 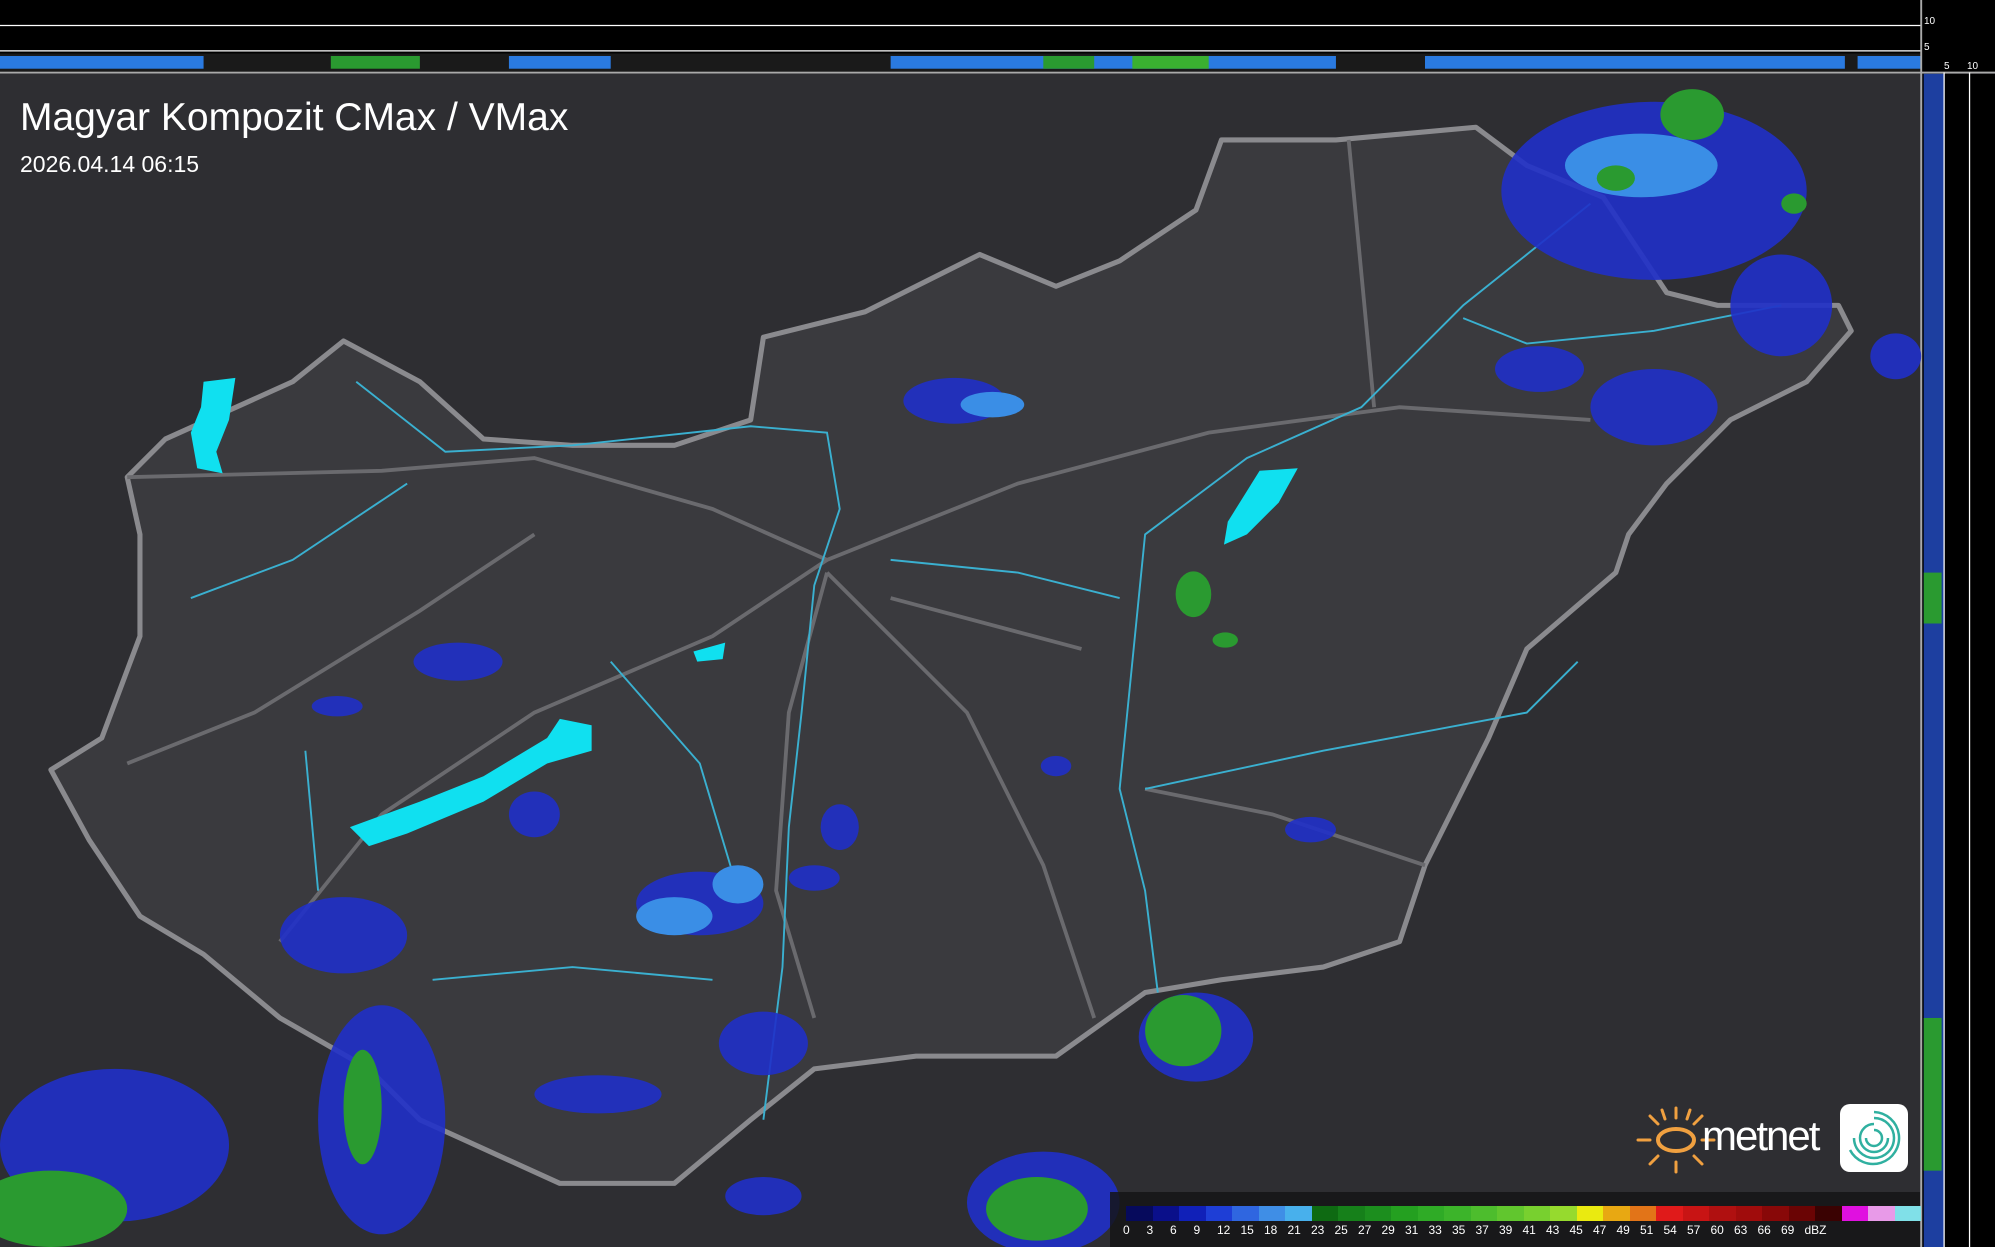 I want to click on brand-name: metnet, so click(x=1761, y=1135).